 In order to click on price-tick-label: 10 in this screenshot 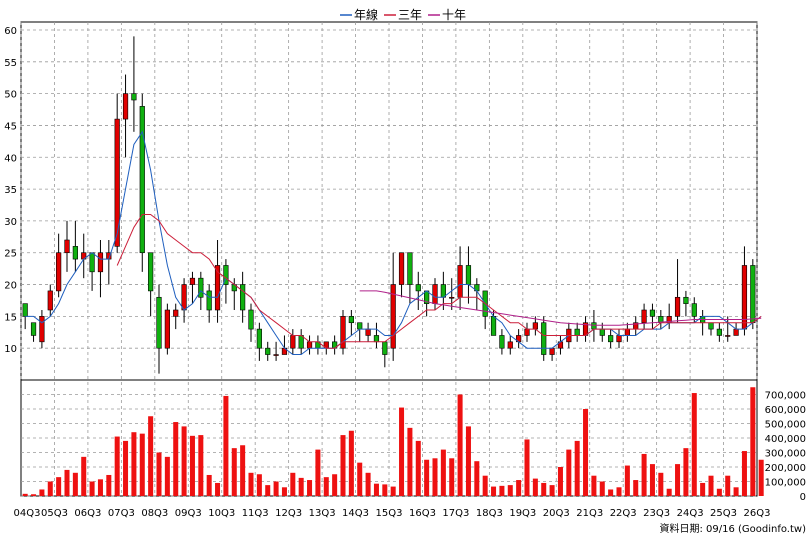, I will do `click(10, 349)`.